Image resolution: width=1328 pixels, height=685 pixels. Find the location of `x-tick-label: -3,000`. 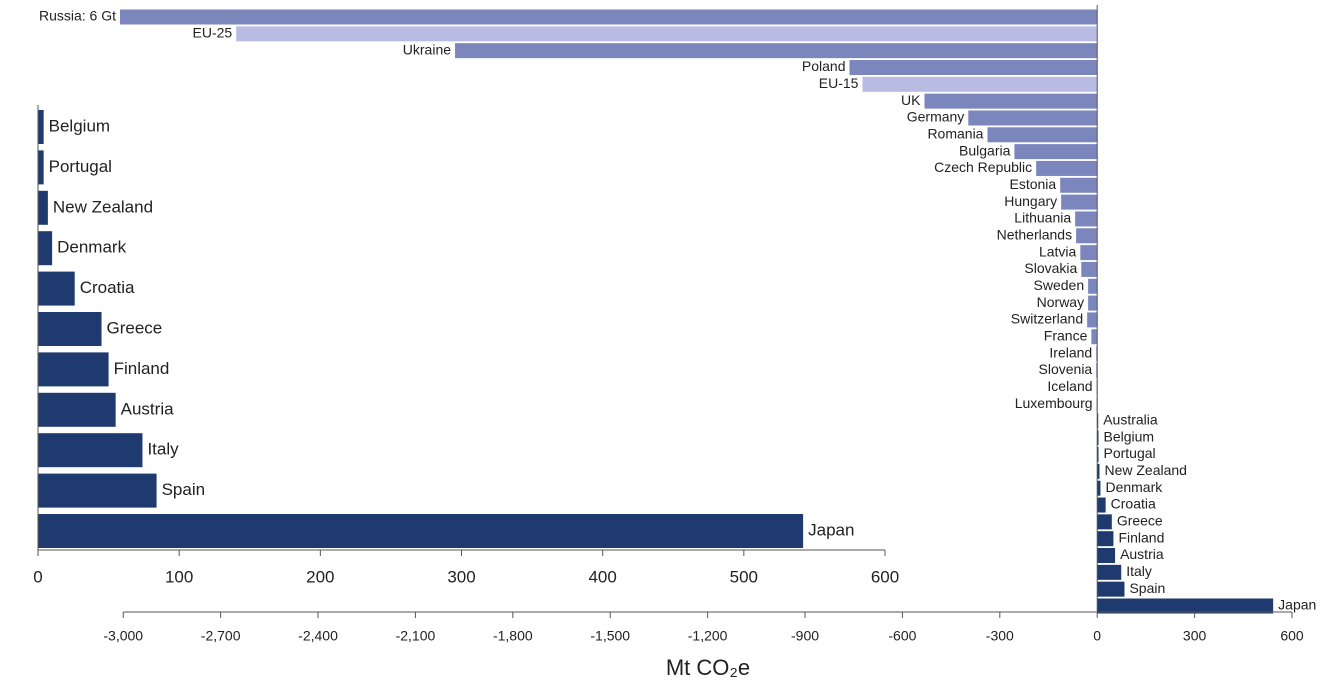

x-tick-label: -3,000 is located at coordinates (123, 636).